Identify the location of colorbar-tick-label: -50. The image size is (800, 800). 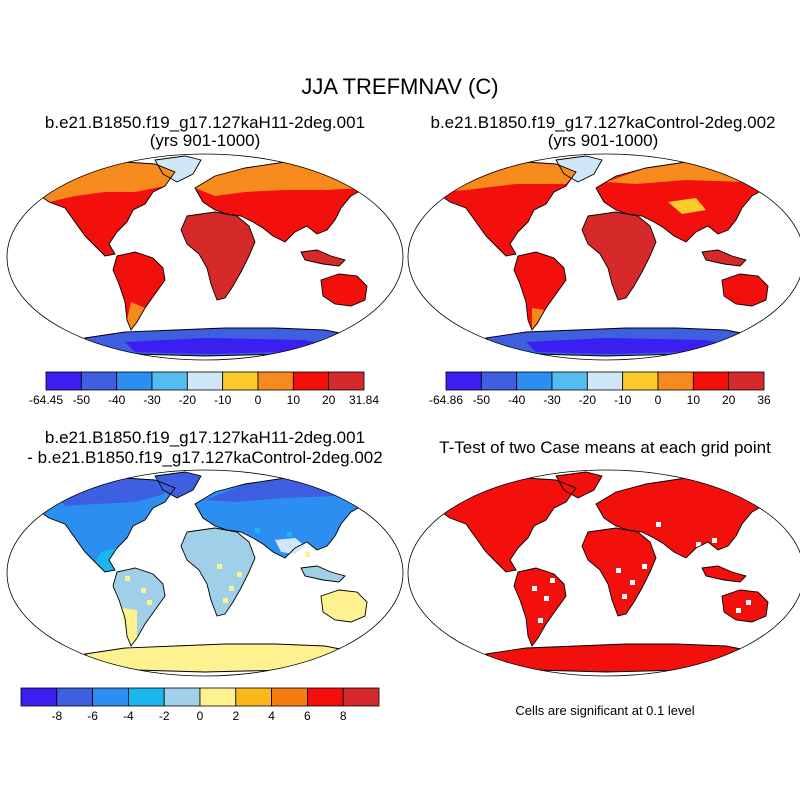
(82, 400).